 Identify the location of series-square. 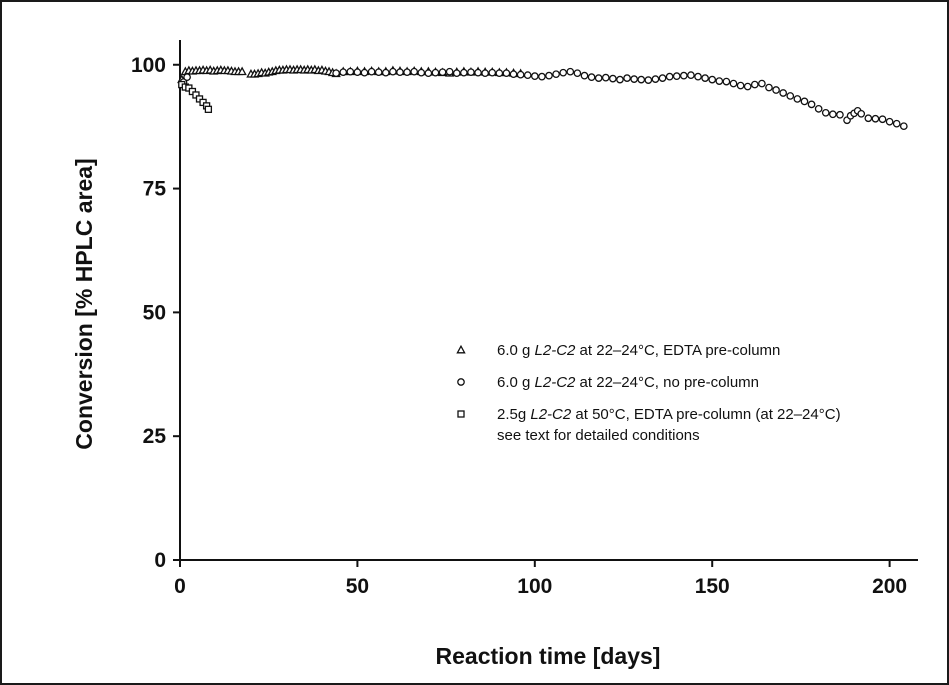
(195, 96).